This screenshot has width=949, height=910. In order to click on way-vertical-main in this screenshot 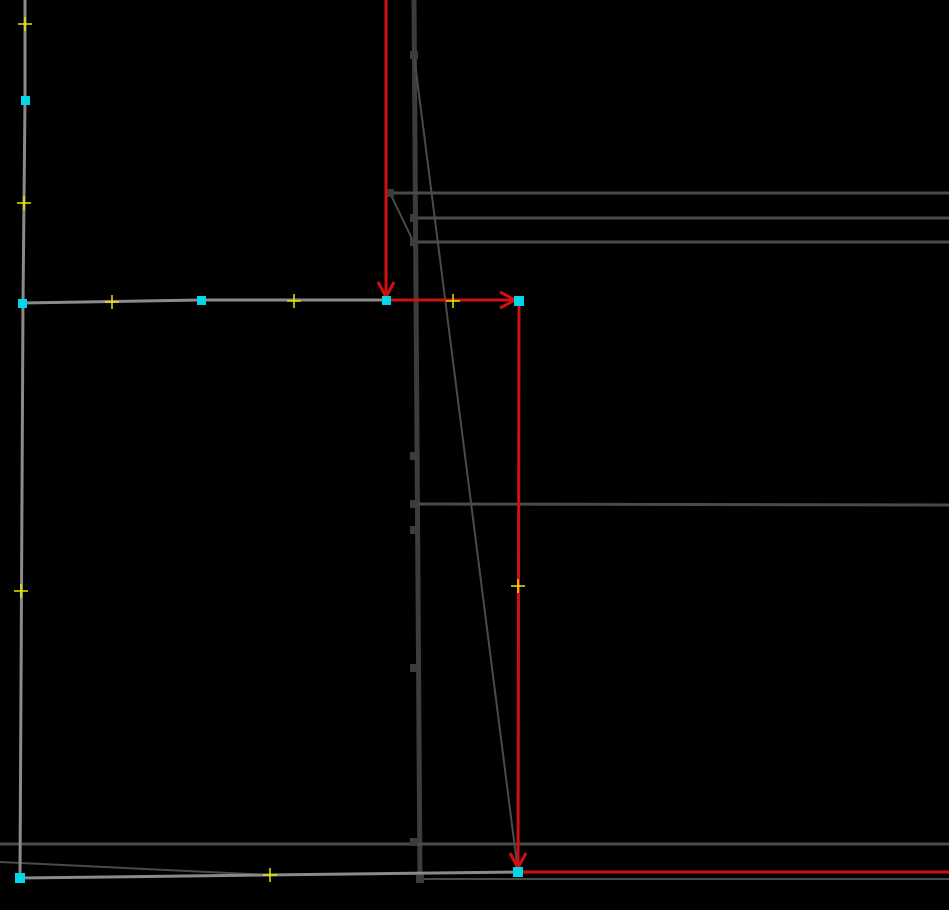, I will do `click(417, 440)`.